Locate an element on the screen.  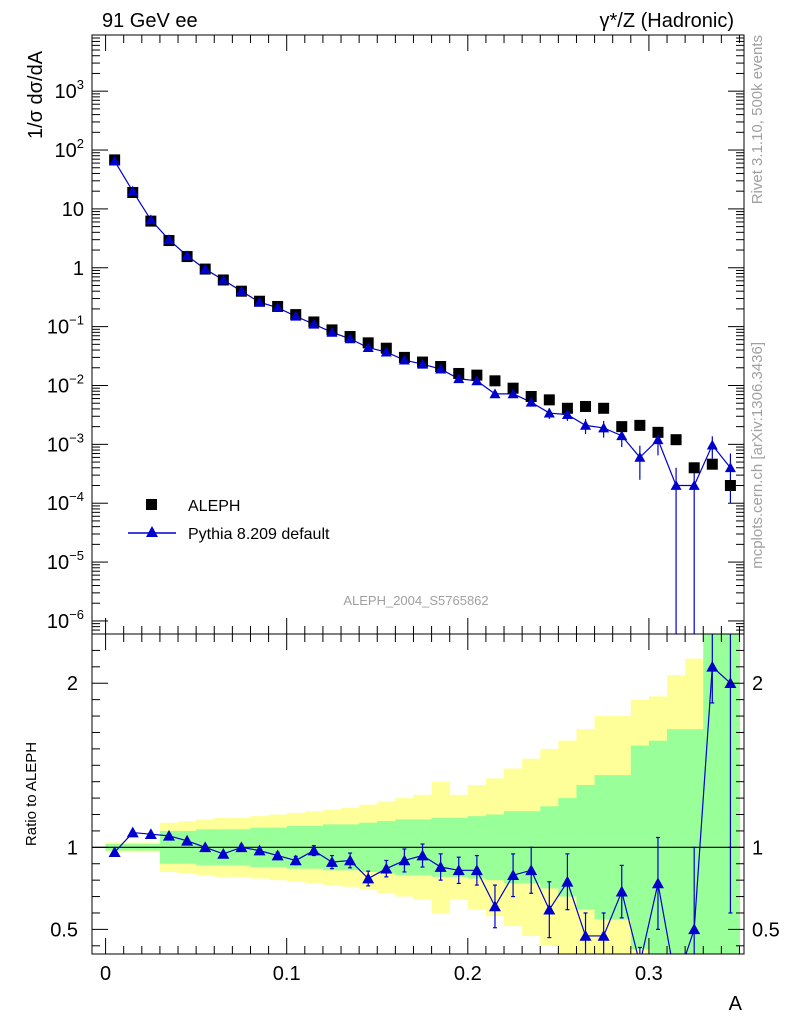
x-tick-label: 0.3 is located at coordinates (649, 974).